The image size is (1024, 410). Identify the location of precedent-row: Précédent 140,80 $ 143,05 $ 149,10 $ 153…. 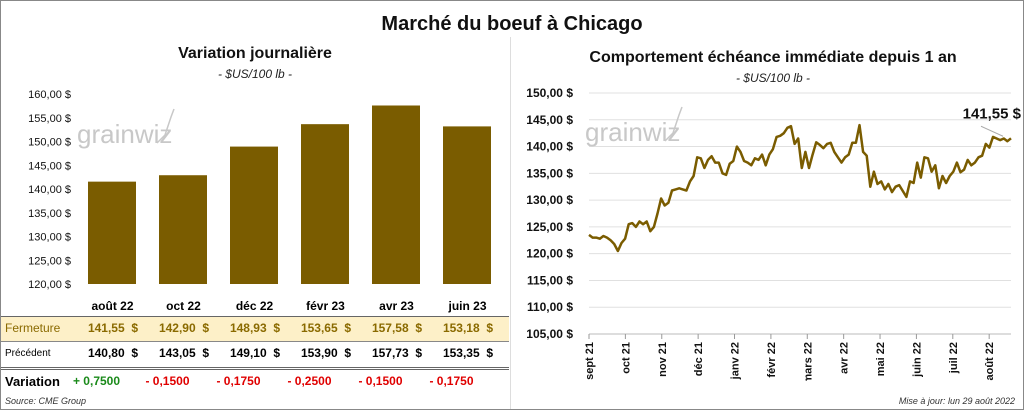
(255, 354).